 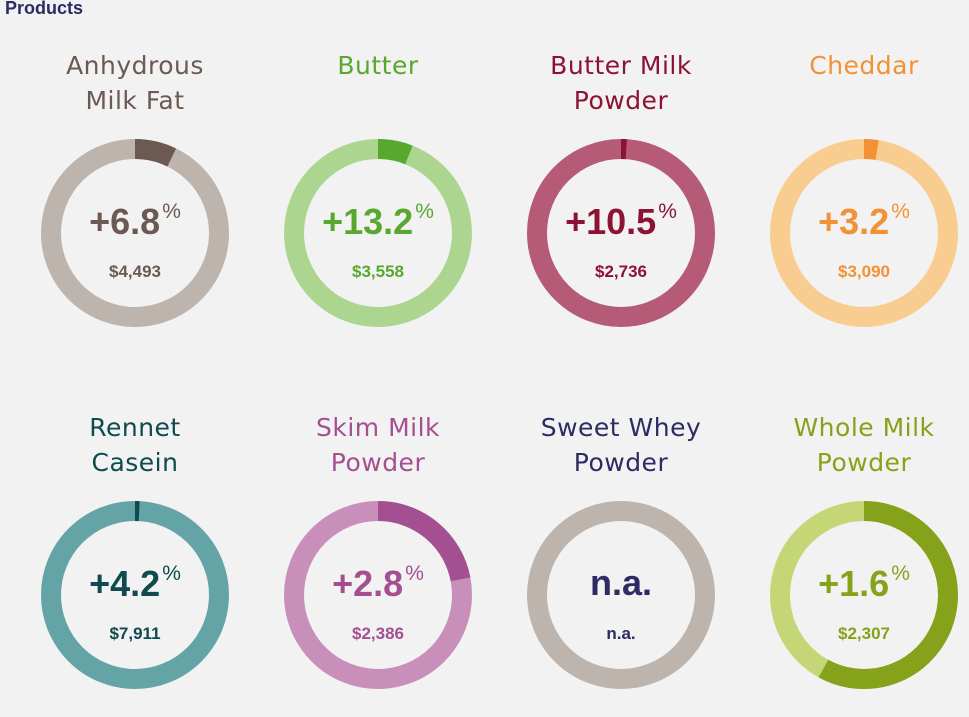 I want to click on donut-track, so click(x=621, y=595).